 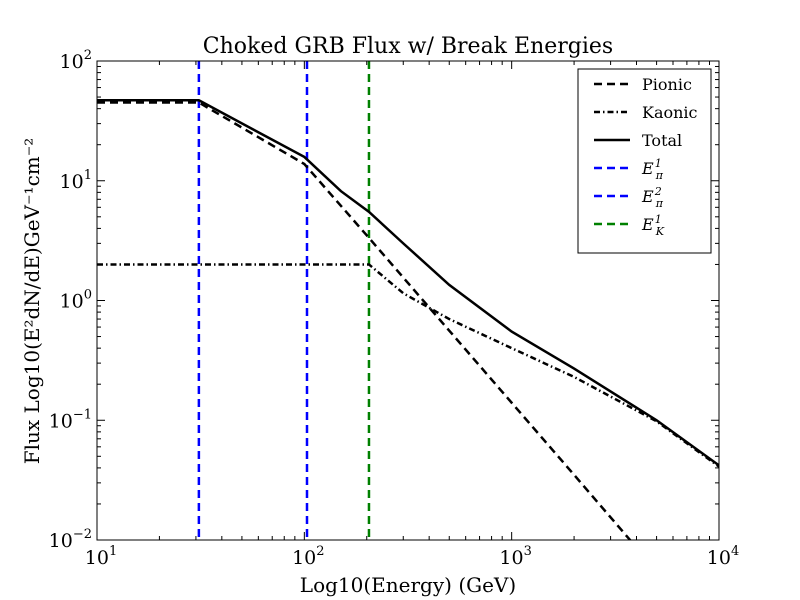 What do you see at coordinates (76, 180) in the screenshot?
I see `y-tick-label: 10¹` at bounding box center [76, 180].